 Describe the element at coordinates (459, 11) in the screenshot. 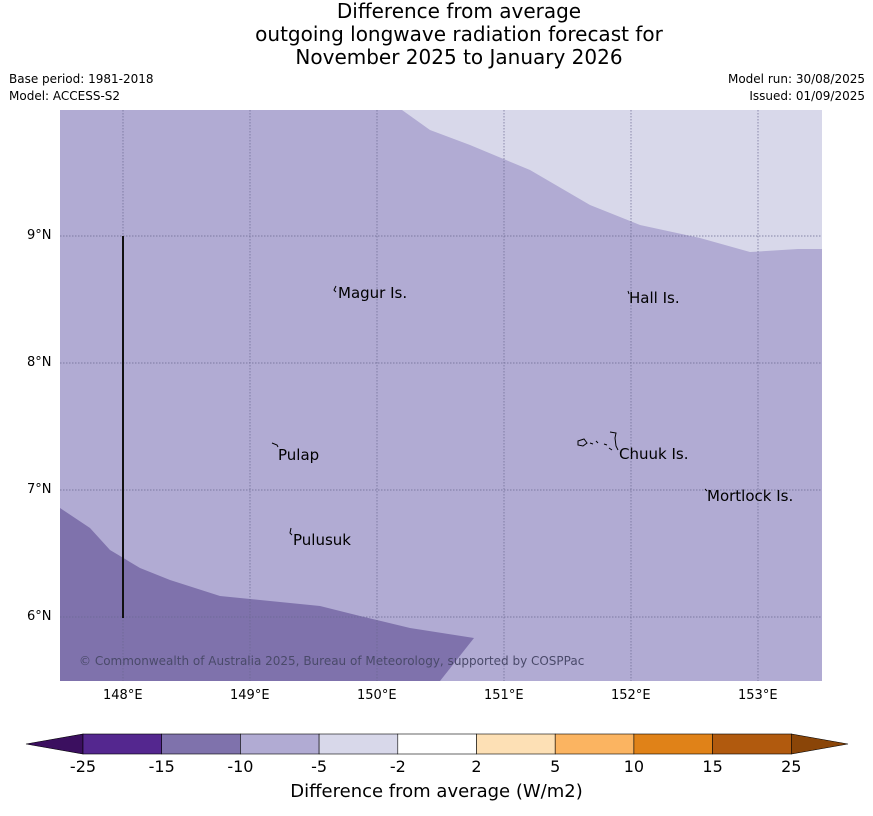

I see `title-line-1: Difference from average` at that location.